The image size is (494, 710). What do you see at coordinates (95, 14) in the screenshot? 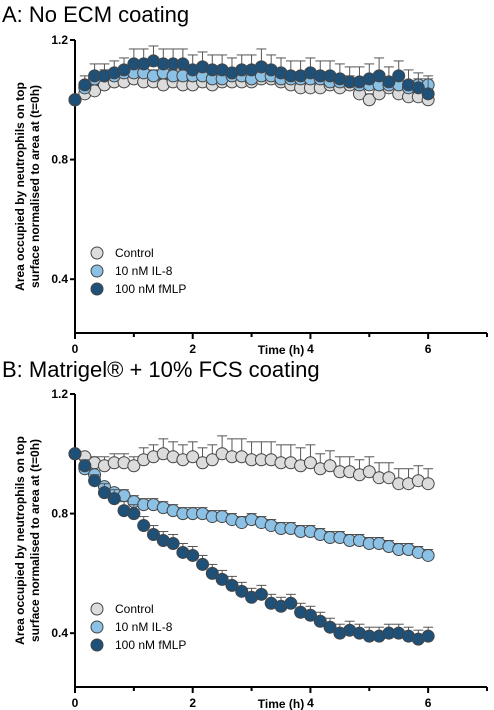
I see `panel-a-title: A: No ECM coating` at bounding box center [95, 14].